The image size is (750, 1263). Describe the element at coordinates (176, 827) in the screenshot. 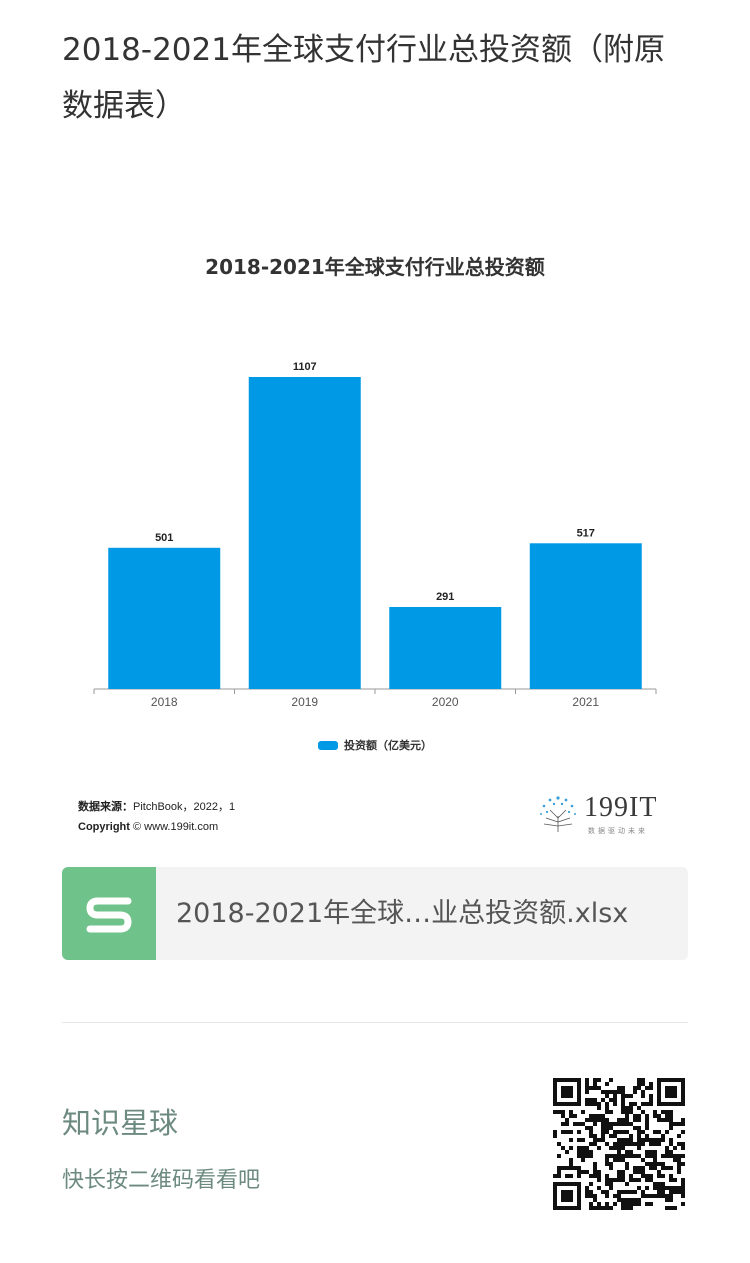

I see `copyright-value: © www.199it.com` at that location.